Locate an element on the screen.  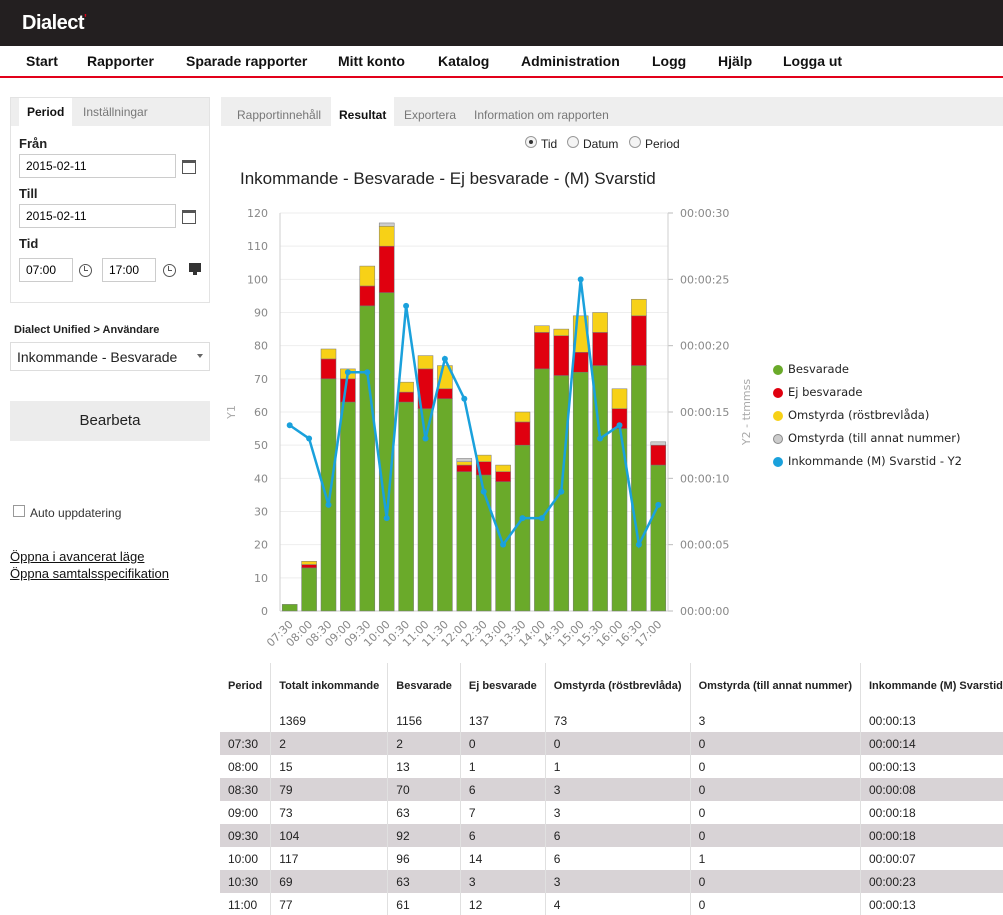
call-spec-link: Öppna samtalsspecifikation is located at coordinates (89, 573).